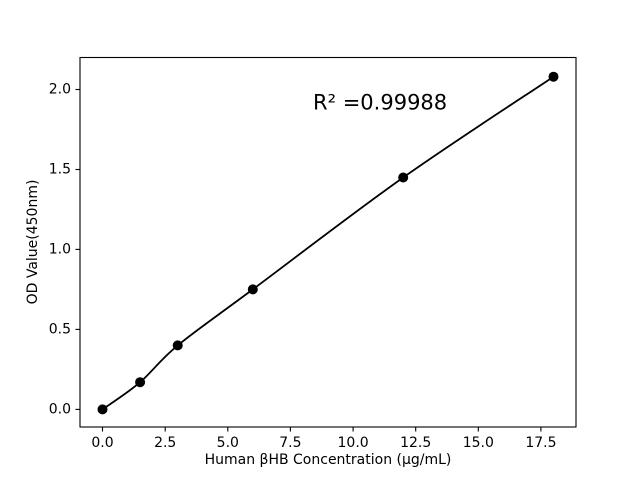 The height and width of the screenshot is (480, 640). I want to click on y-tick-label: 0.5, so click(60, 329).